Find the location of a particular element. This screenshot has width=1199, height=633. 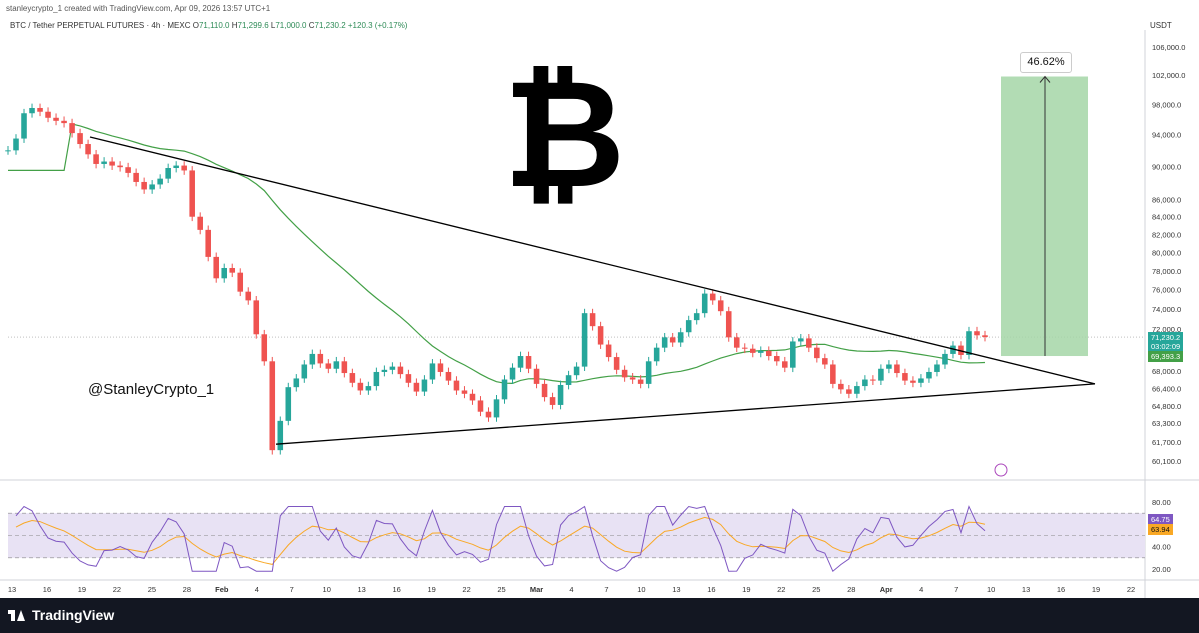

price-tick-label: 102,000.0 is located at coordinates (1168, 75).